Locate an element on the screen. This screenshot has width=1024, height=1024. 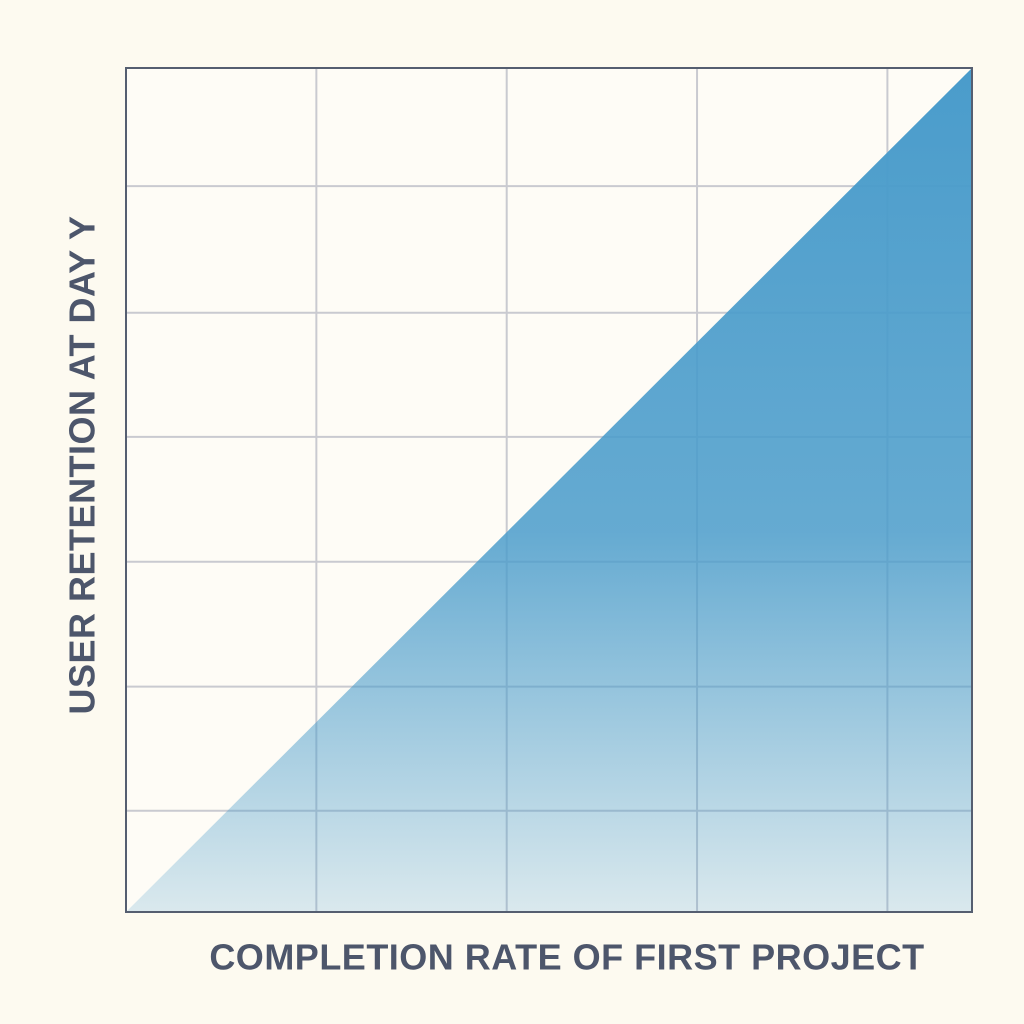
y-axis-title: USER RETENTION AT DAY Y is located at coordinates (82, 465).